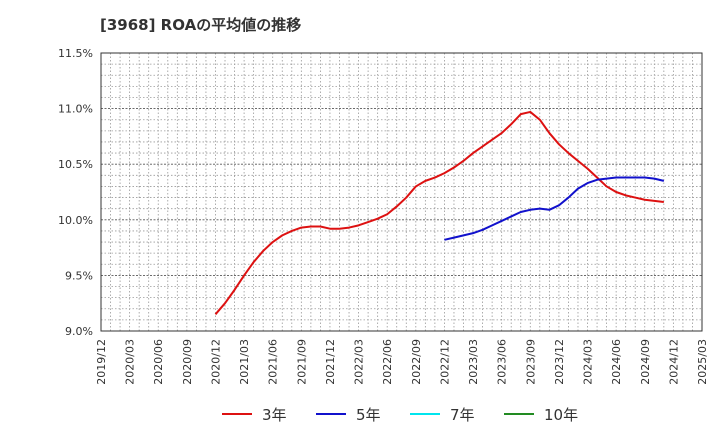 This screenshot has width=720, height=440. What do you see at coordinates (444, 362) in the screenshot?
I see `x-tick-label: 2022/12` at bounding box center [444, 362].